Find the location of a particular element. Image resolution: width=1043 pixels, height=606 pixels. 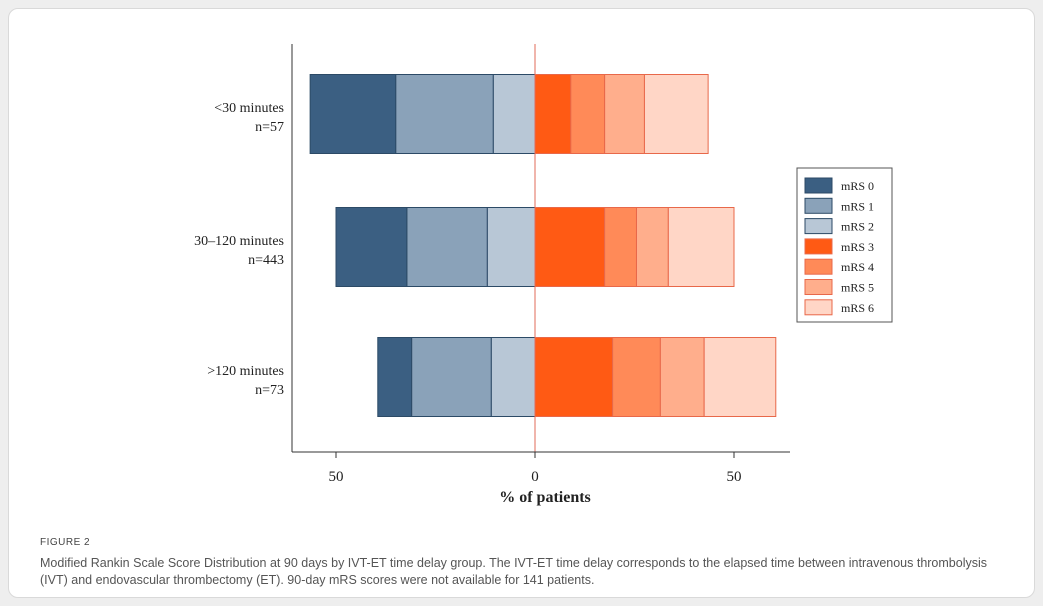

x-tick-label: 0 is located at coordinates (535, 477).